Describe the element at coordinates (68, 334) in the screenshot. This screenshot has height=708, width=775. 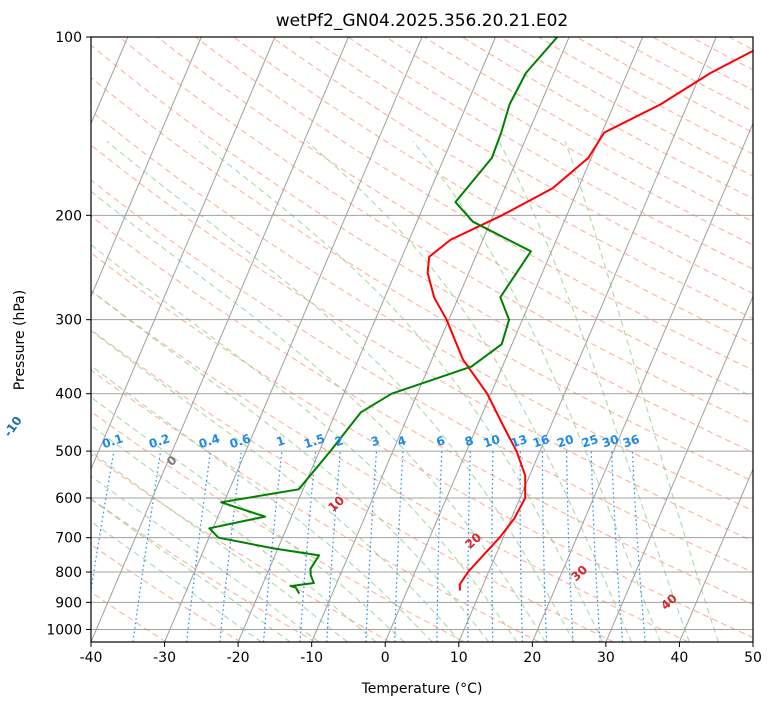
I see `y-axis: 1000 900 800 700 600 500 400 300 200 100` at that location.